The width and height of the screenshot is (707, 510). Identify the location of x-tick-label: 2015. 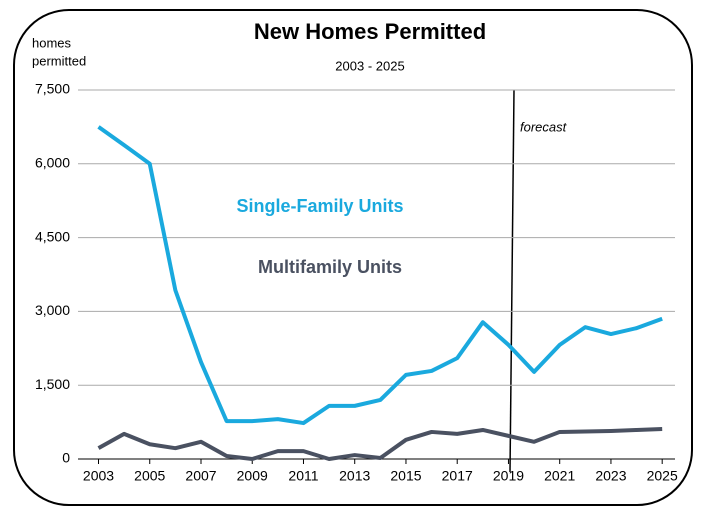
(405, 476).